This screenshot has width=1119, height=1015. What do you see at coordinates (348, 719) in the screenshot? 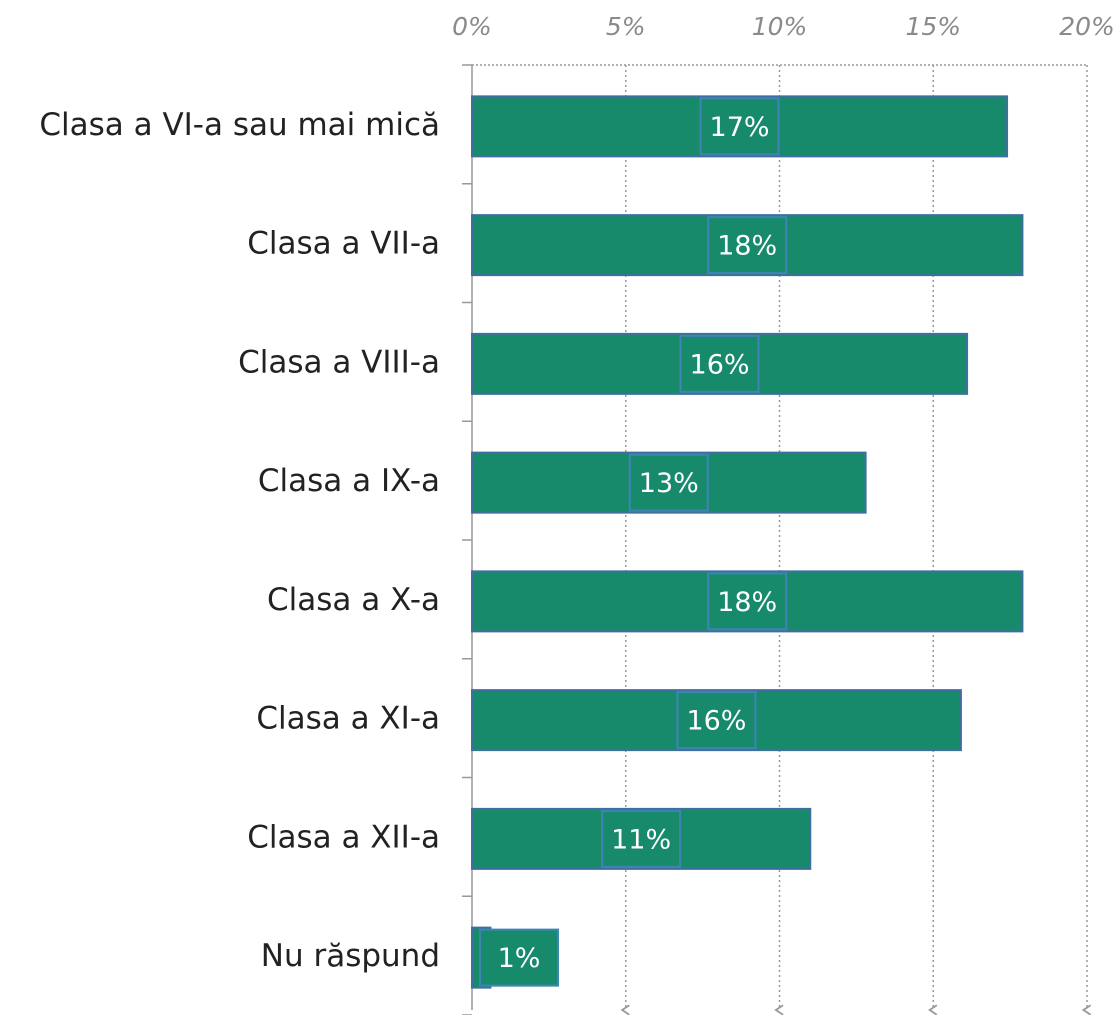
I see `y-tick-label: Clasa a XI-a` at bounding box center [348, 719].